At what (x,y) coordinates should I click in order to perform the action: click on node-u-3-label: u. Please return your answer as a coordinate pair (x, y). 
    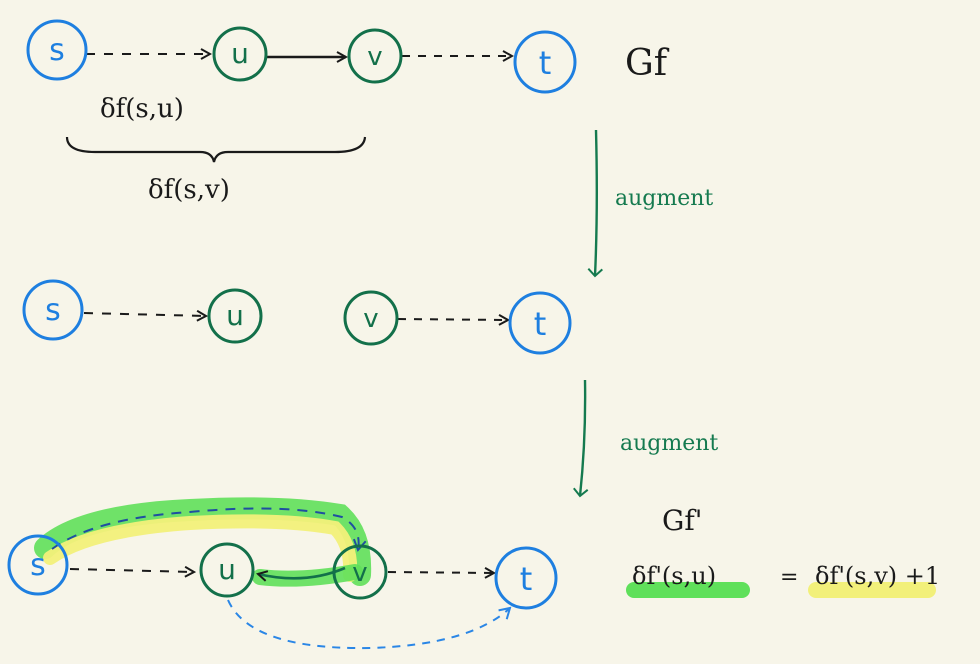
    Looking at the image, I should click on (227, 569).